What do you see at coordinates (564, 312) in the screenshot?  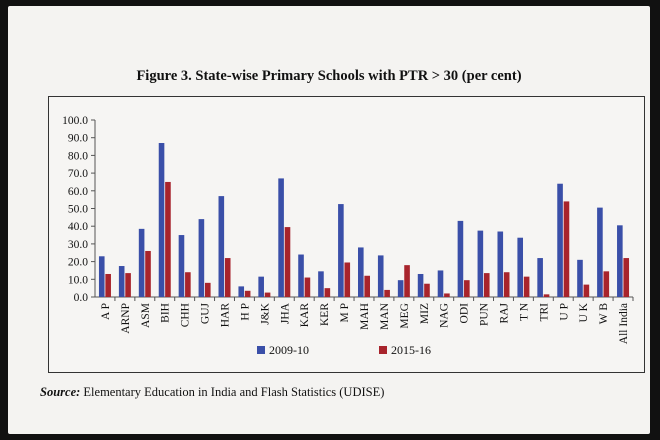 I see `x-tick-label: U P` at bounding box center [564, 312].